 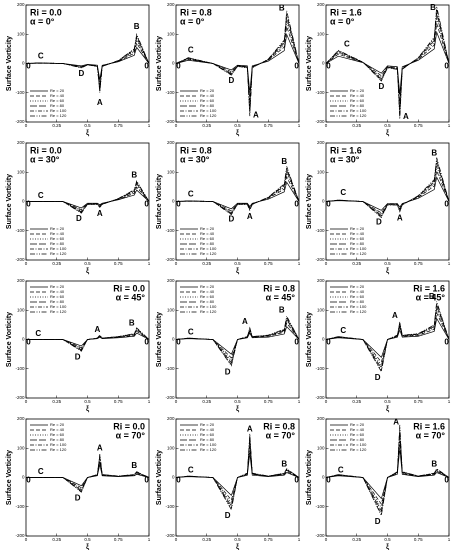 I want to click on legend-label: Re = 120, so click(x=358, y=253).